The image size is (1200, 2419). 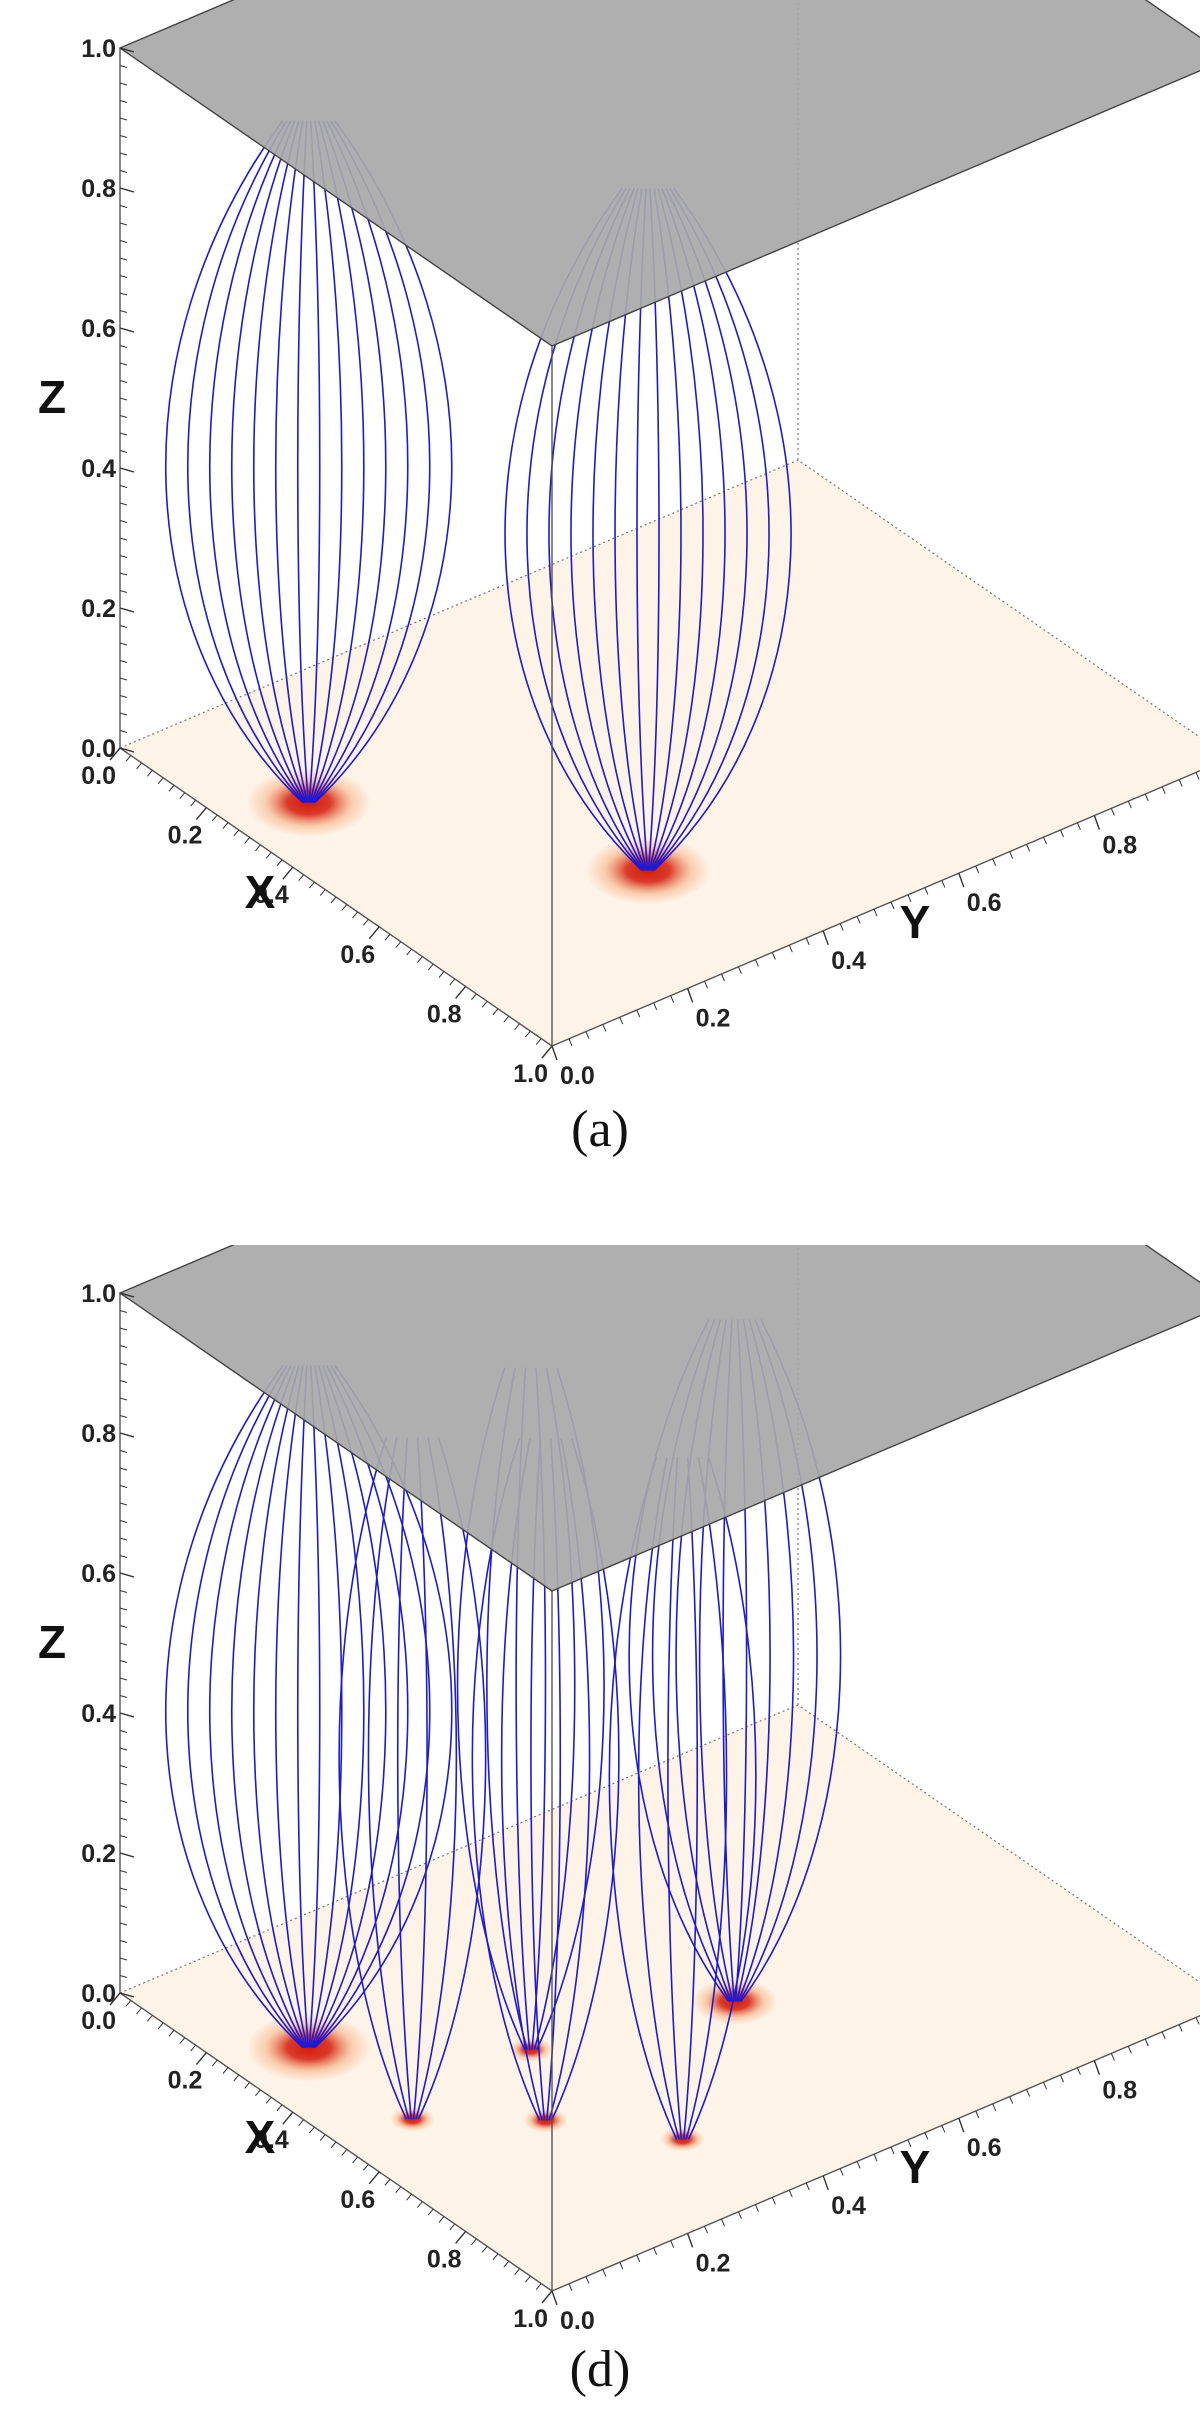 What do you see at coordinates (357, 2200) in the screenshot?
I see `x-tick-label: 0.6` at bounding box center [357, 2200].